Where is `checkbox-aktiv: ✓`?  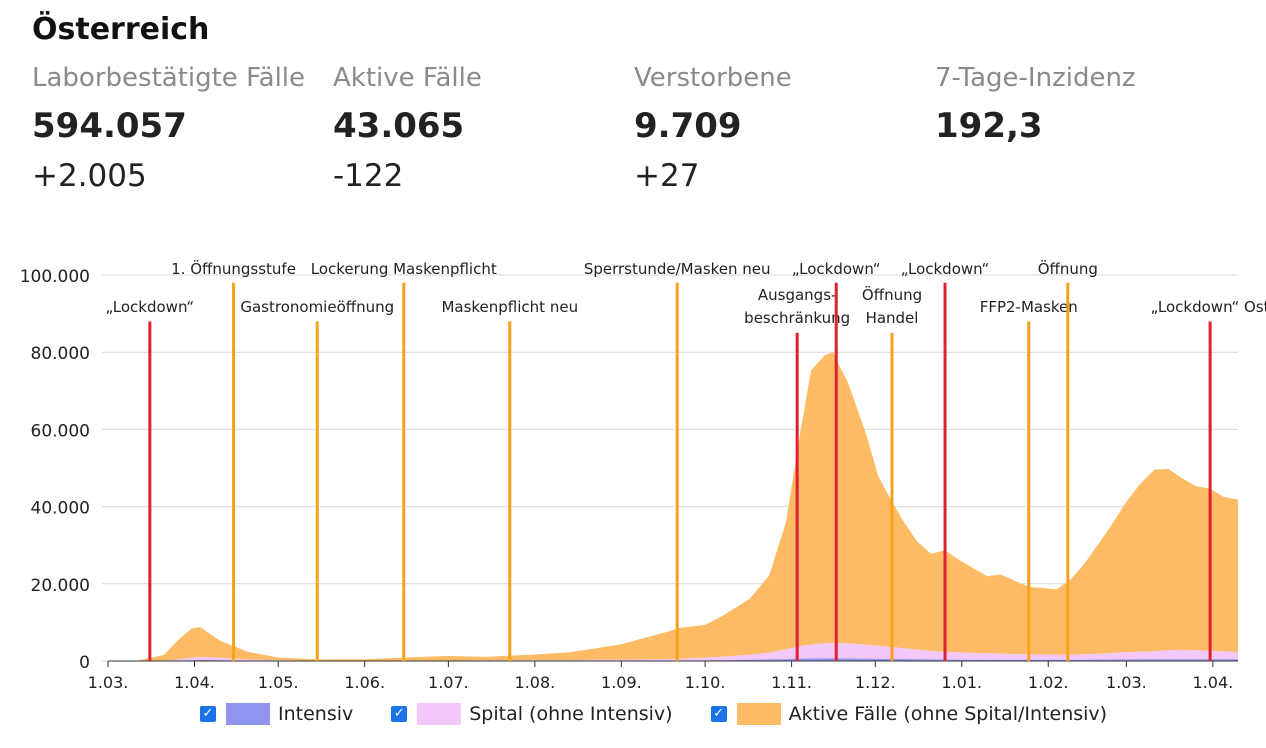 checkbox-aktiv: ✓ is located at coordinates (718, 714).